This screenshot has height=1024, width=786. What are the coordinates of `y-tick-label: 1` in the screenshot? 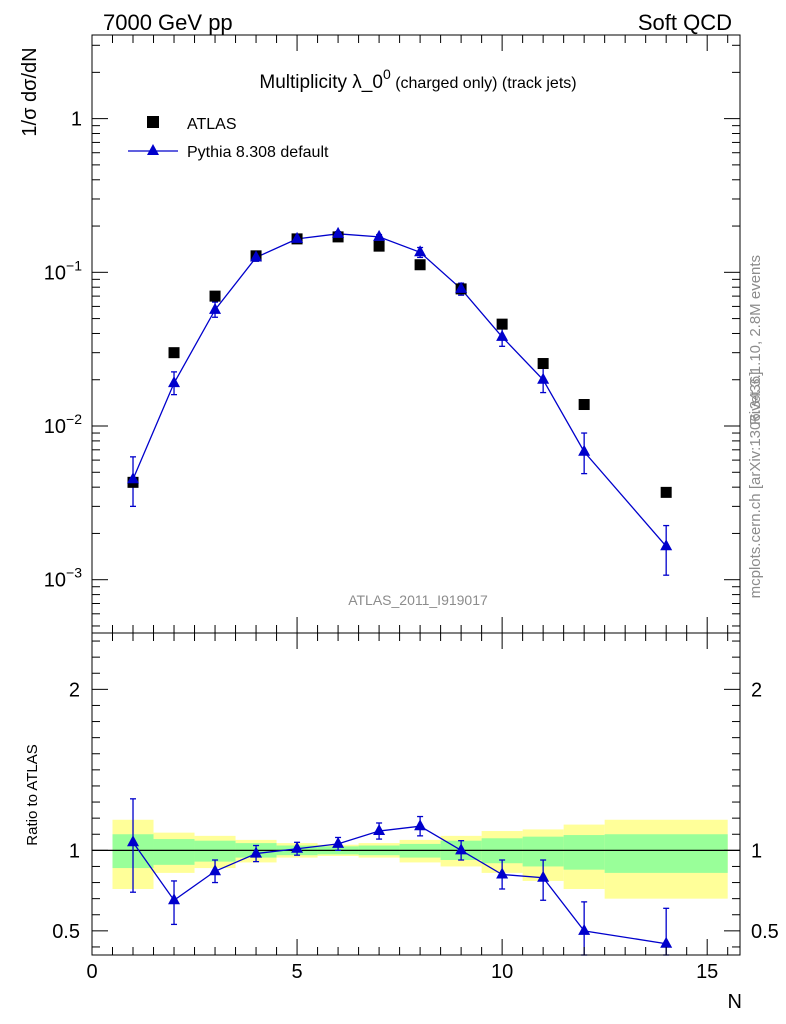 It's located at (76, 120).